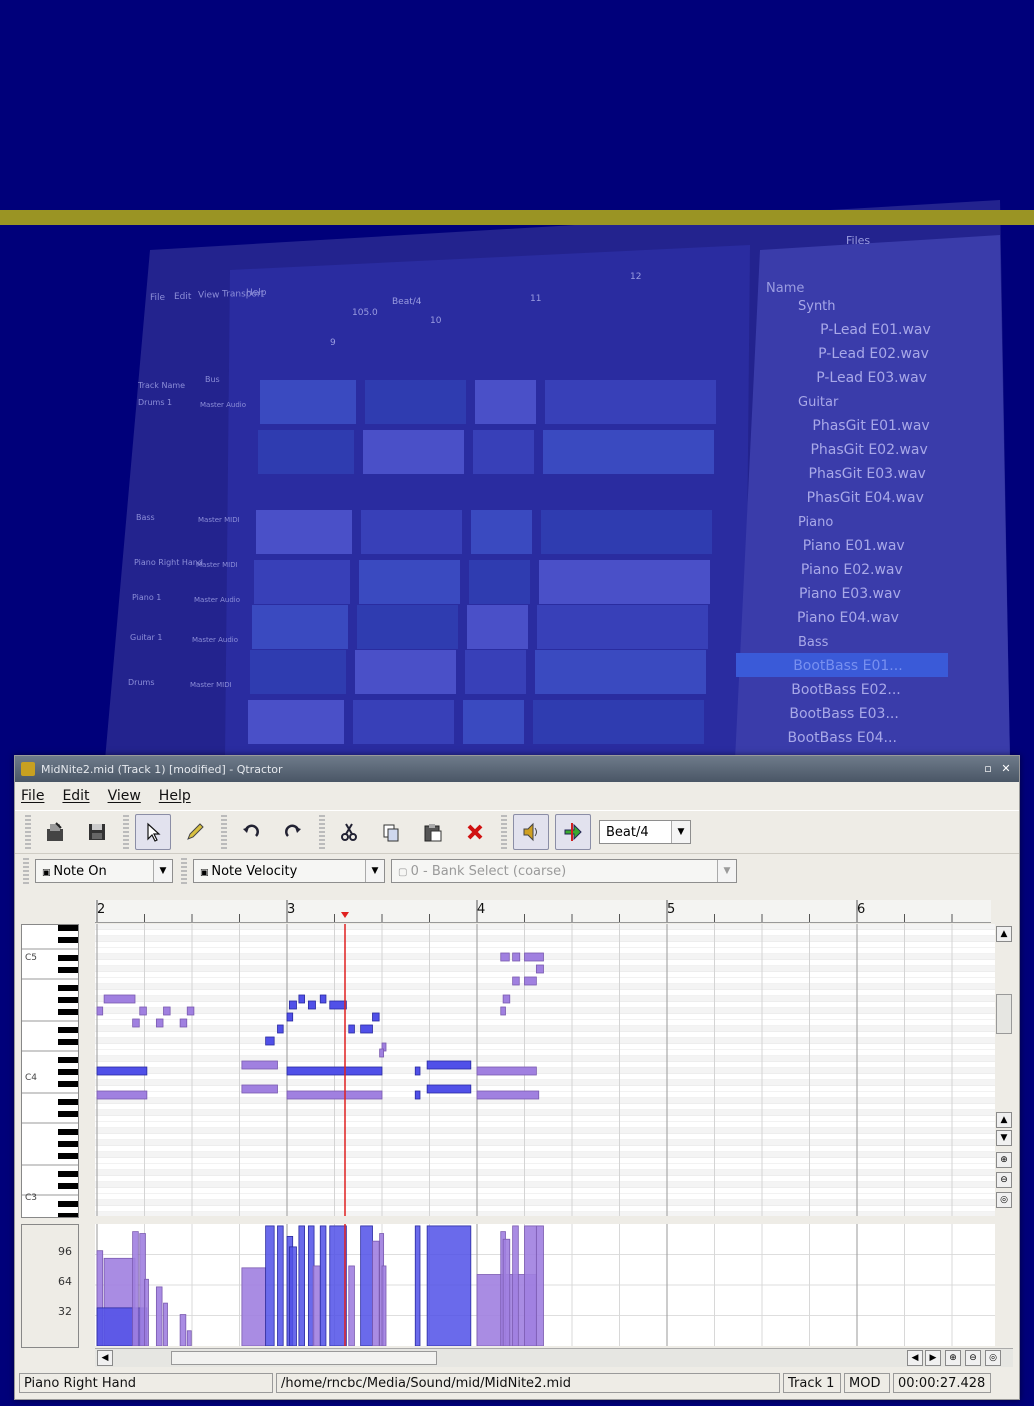  Describe the element at coordinates (645, 832) in the screenshot. I see `snap-select: Beat/4 ▼` at that location.